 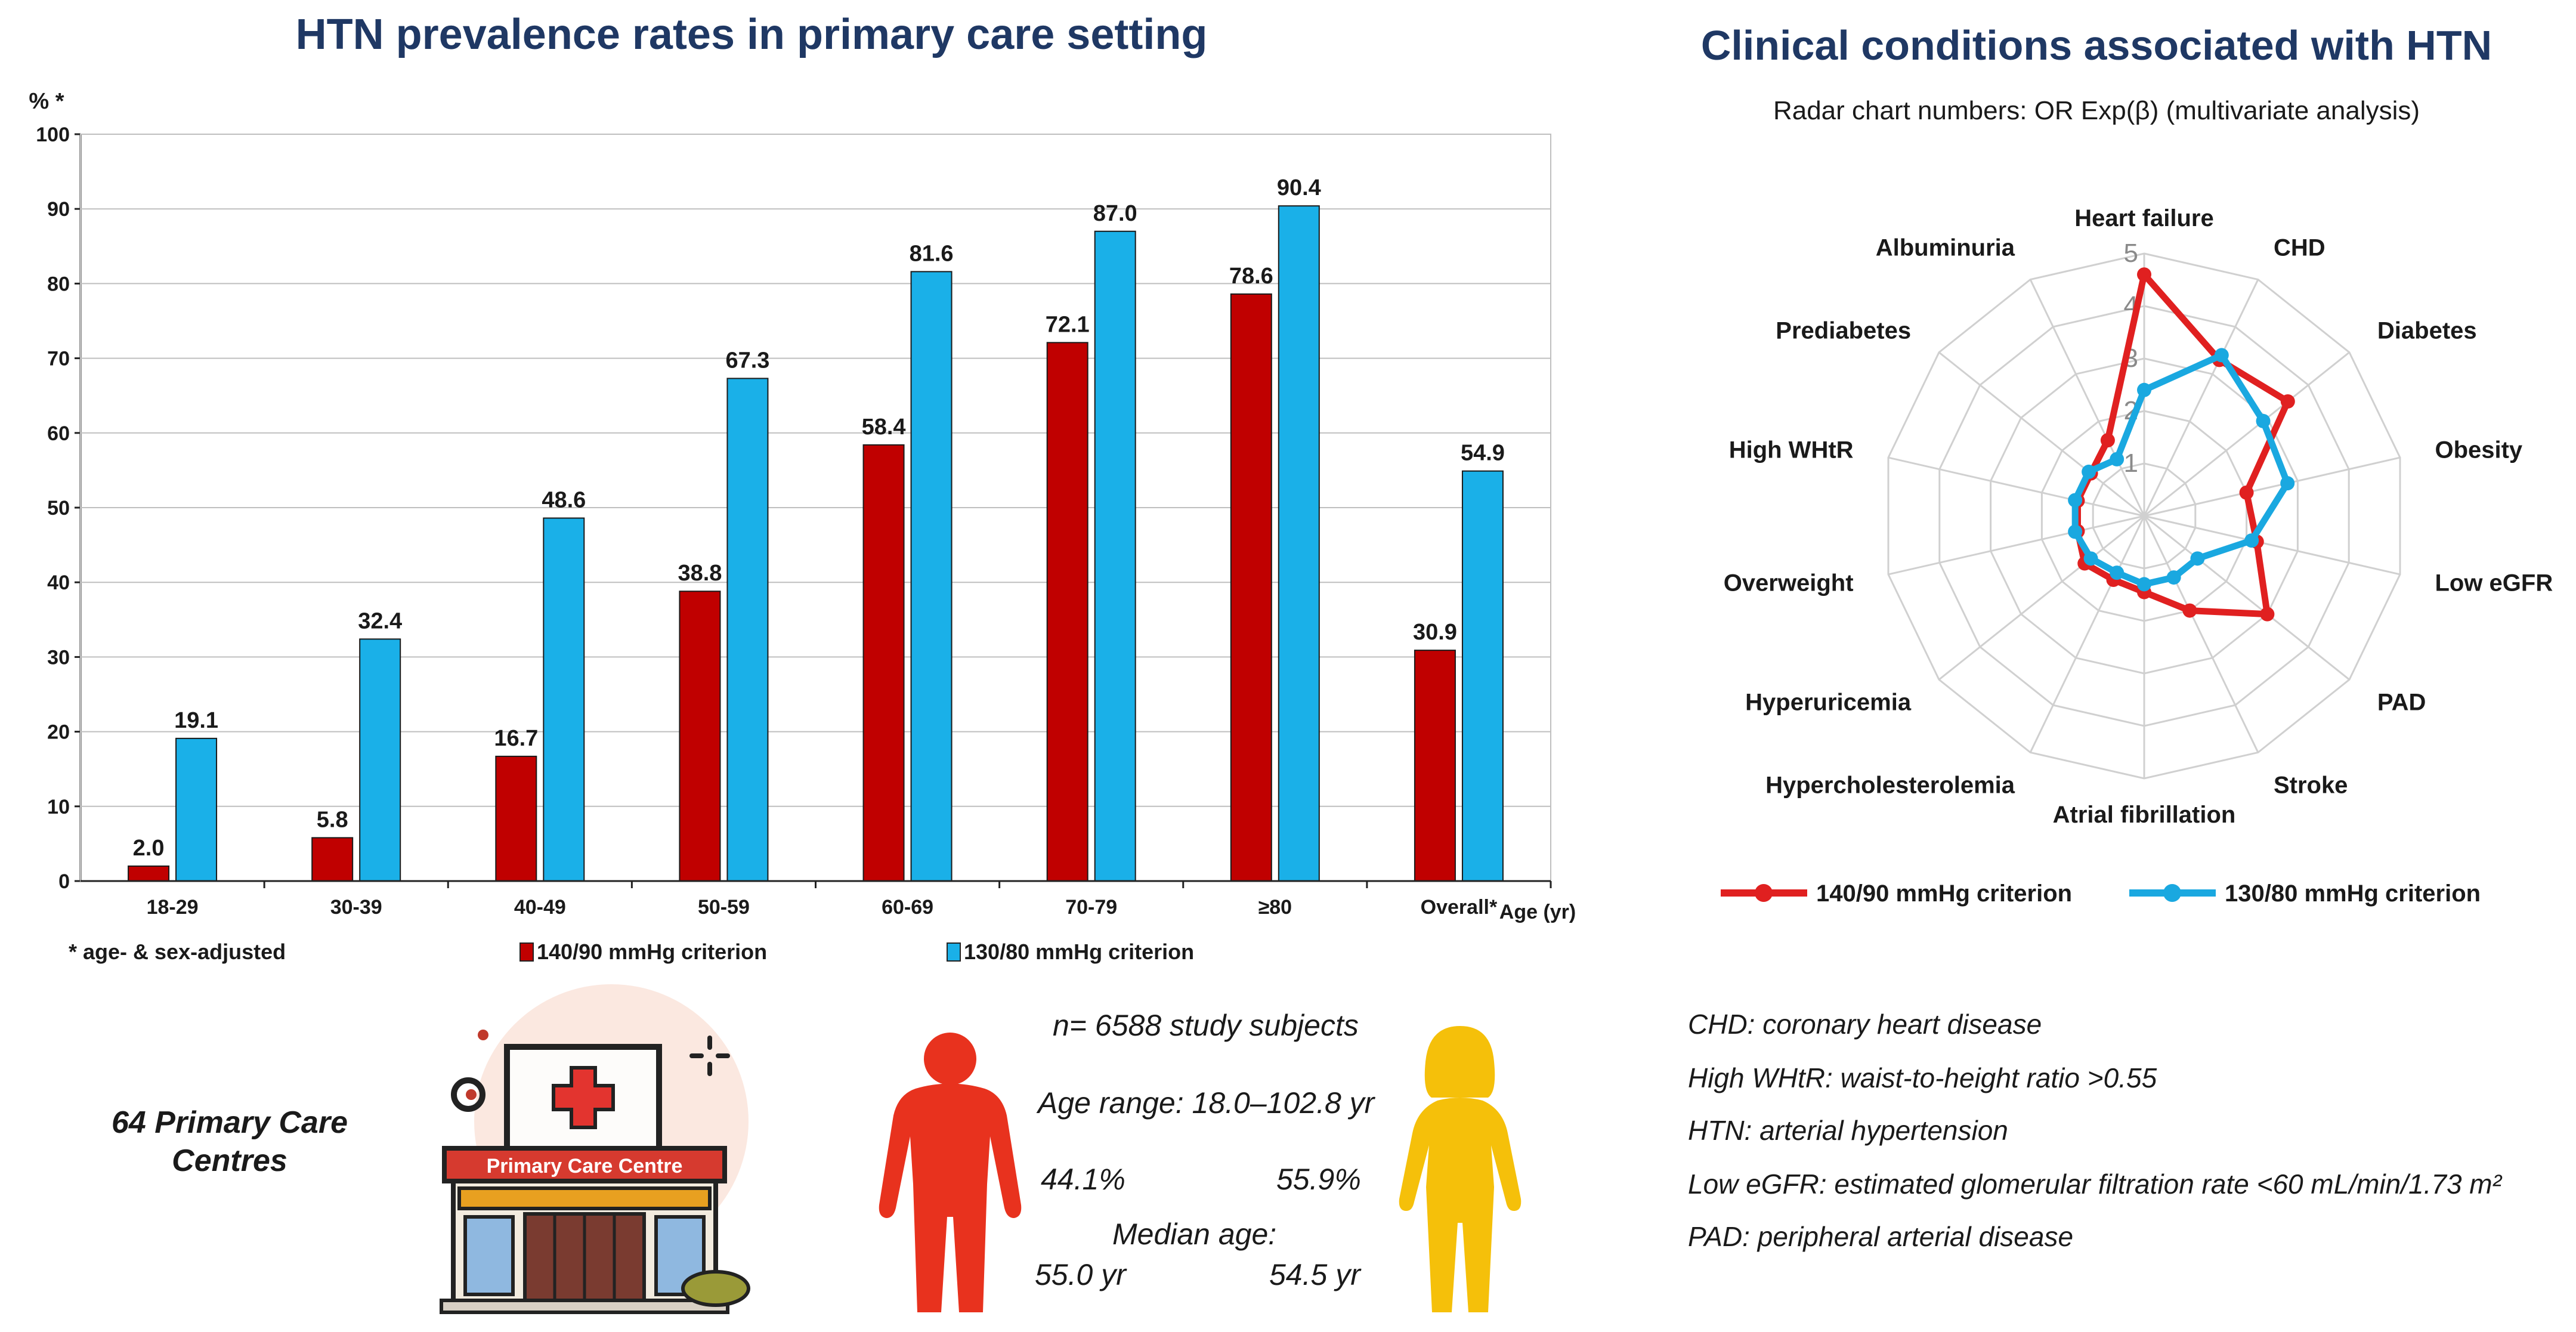 What do you see at coordinates (950, 1172) in the screenshot?
I see `male-silhouette-icon` at bounding box center [950, 1172].